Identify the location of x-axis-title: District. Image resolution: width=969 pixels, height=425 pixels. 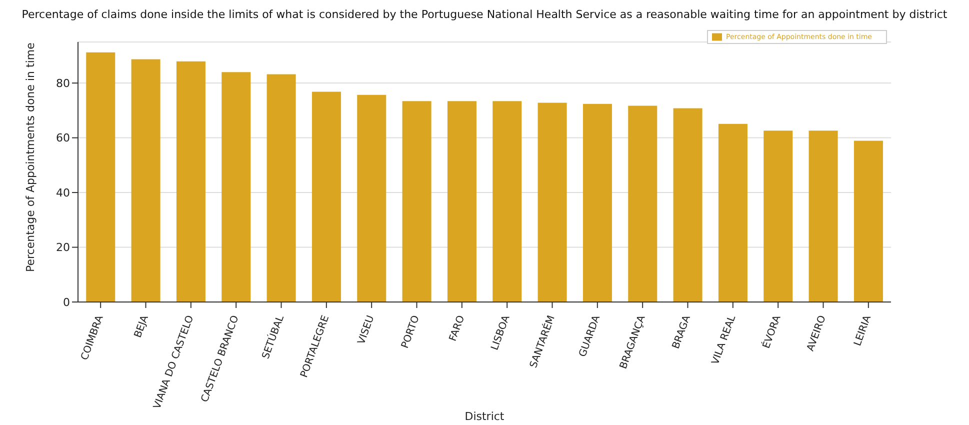
(484, 416).